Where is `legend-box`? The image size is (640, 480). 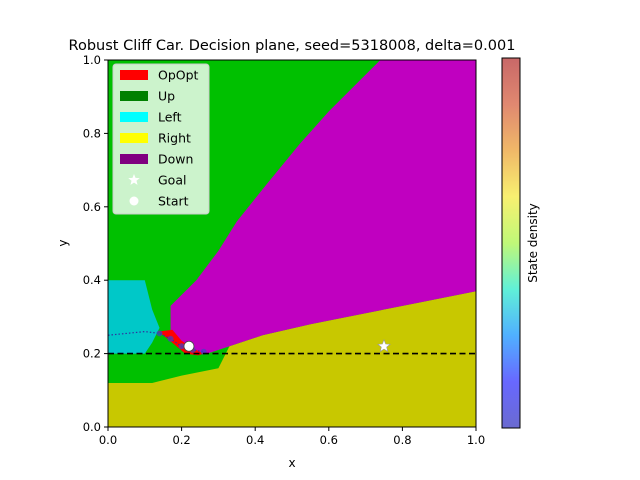 legend-box is located at coordinates (161, 139).